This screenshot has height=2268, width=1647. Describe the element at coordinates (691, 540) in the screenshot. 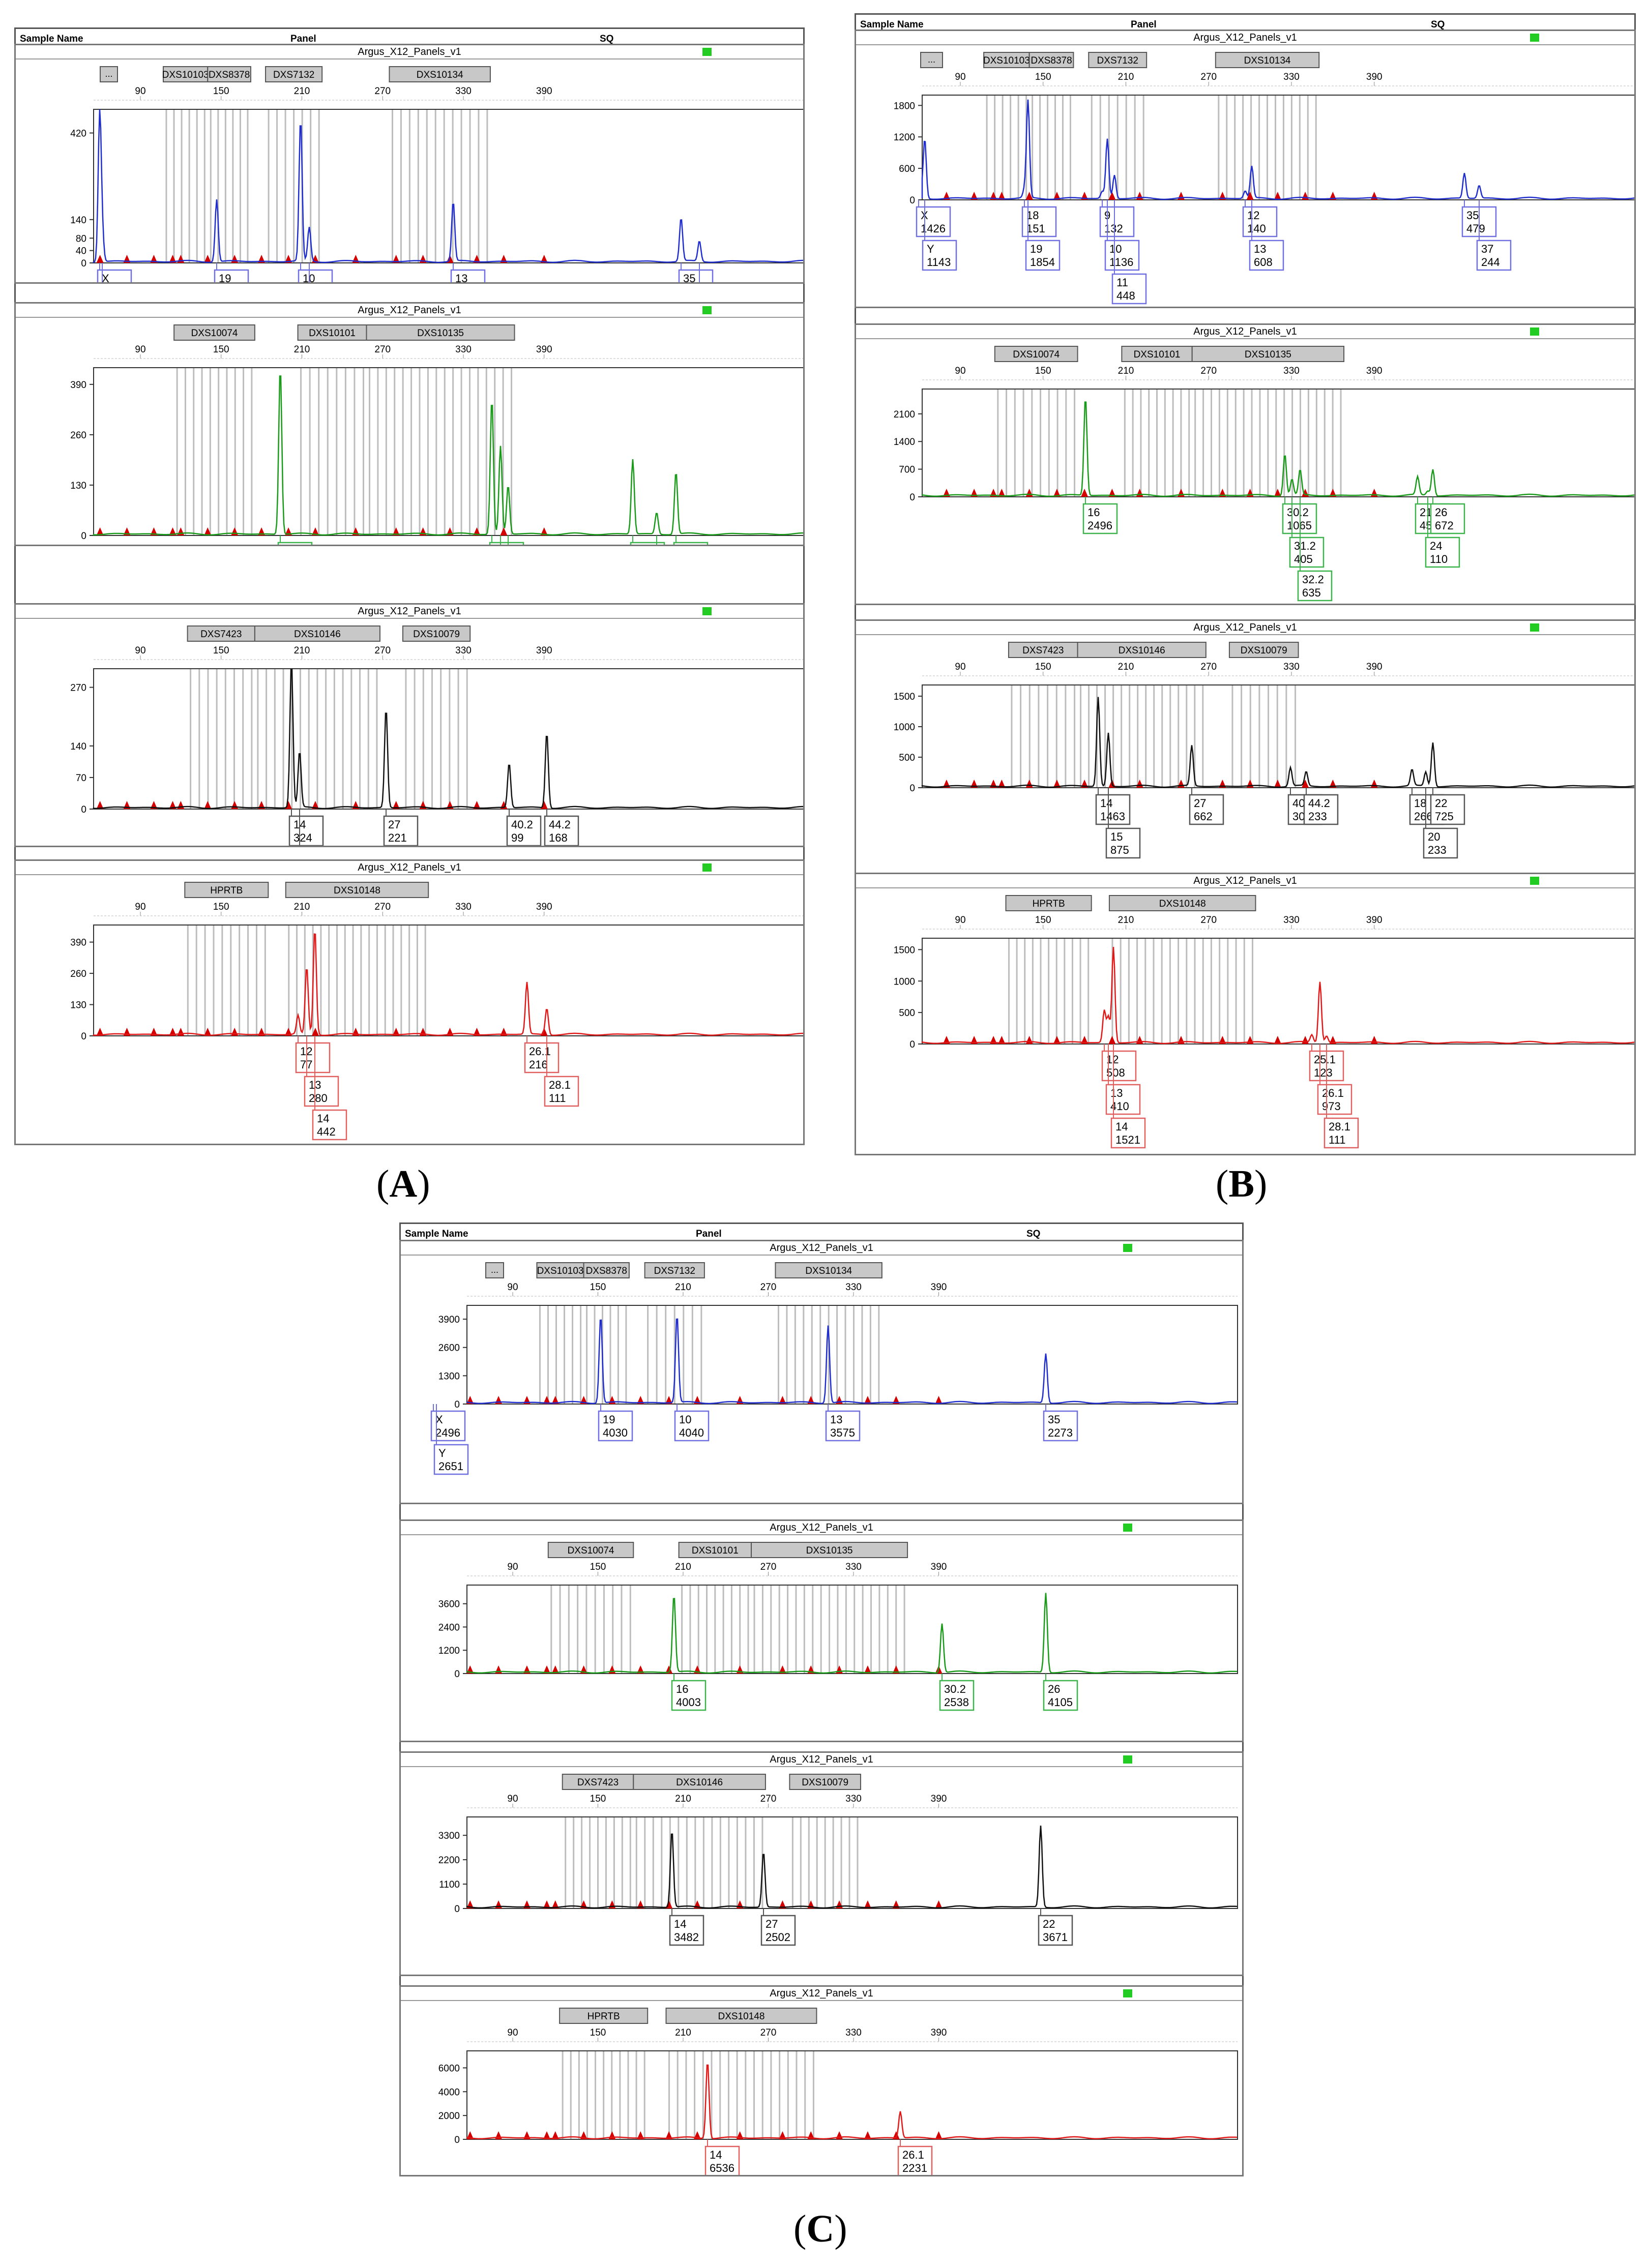

I see `allele-call: 26162` at that location.